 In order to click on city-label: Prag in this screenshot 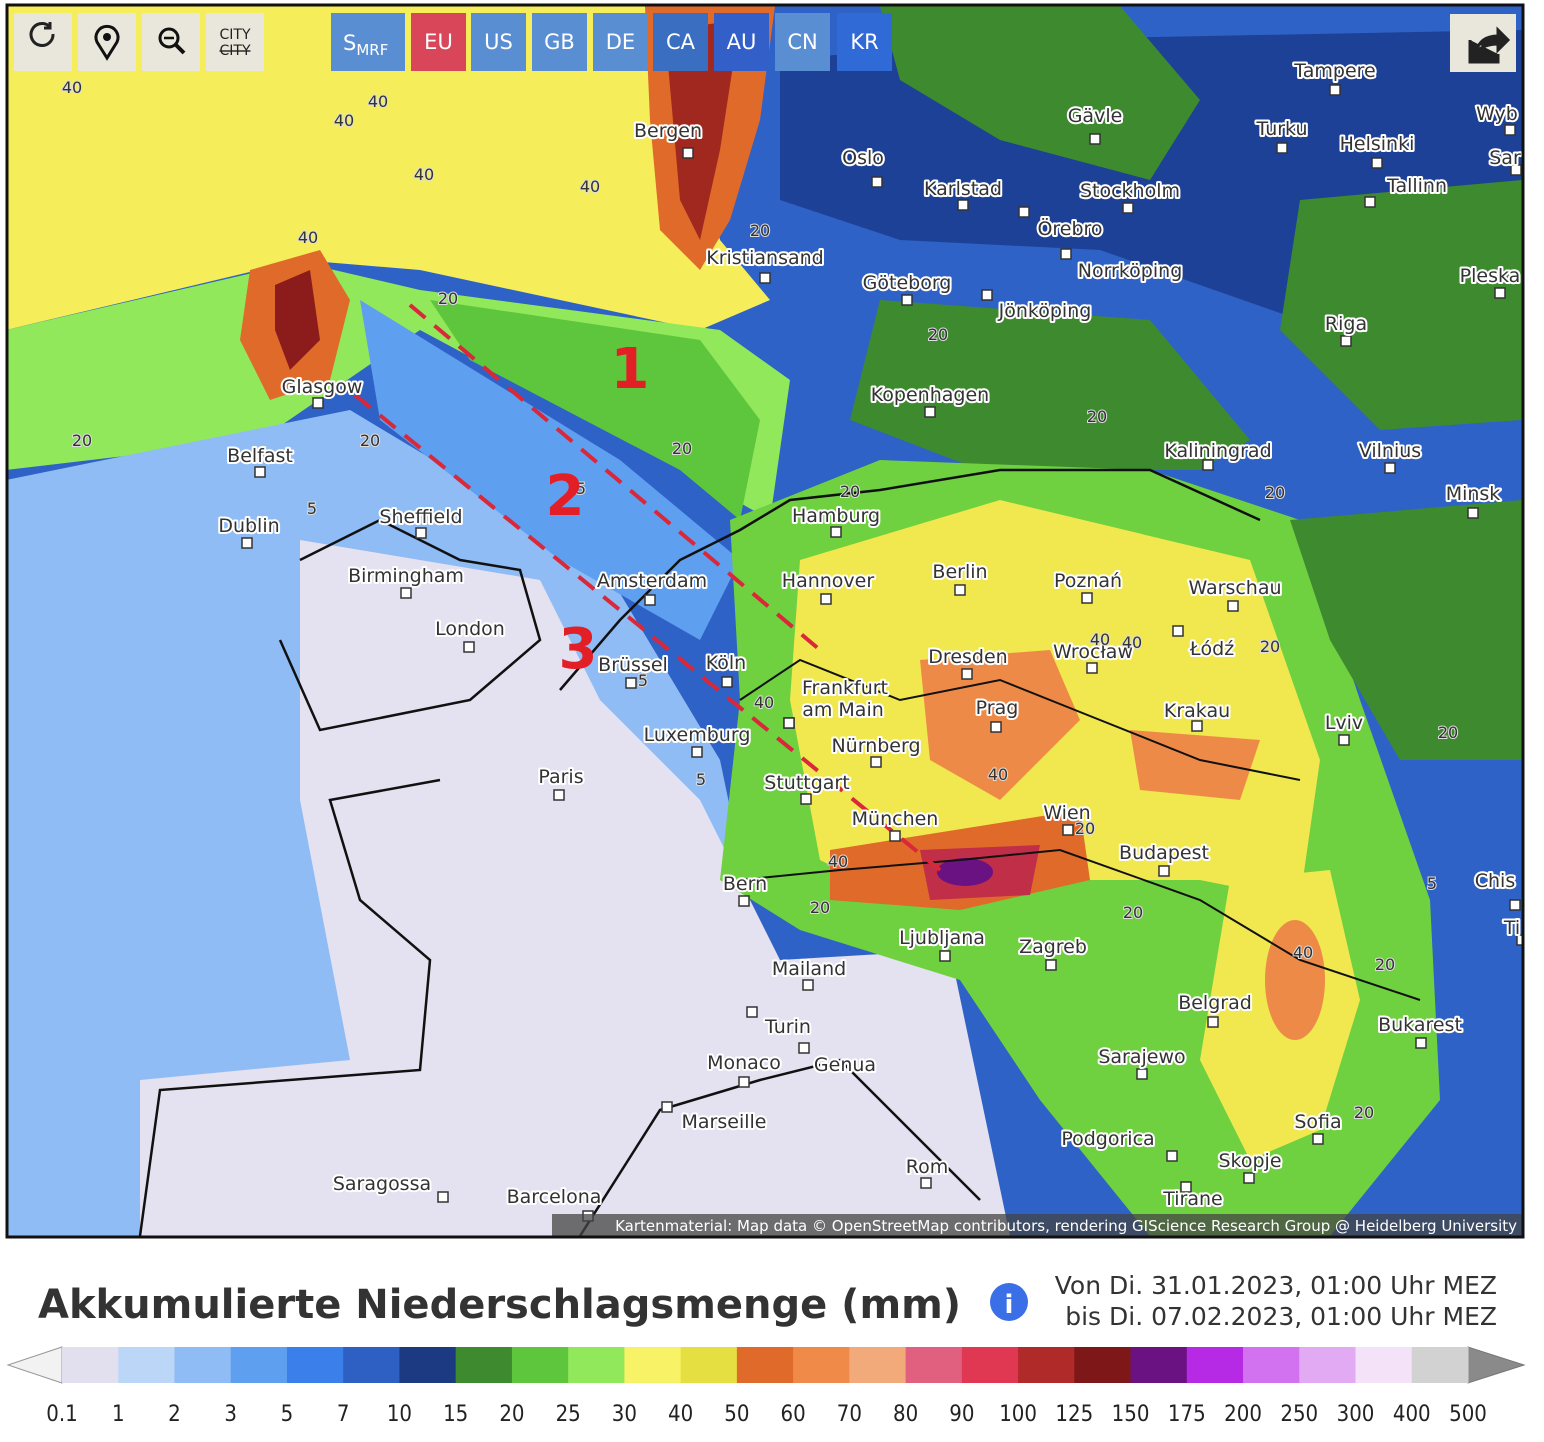, I will do `click(997, 708)`.